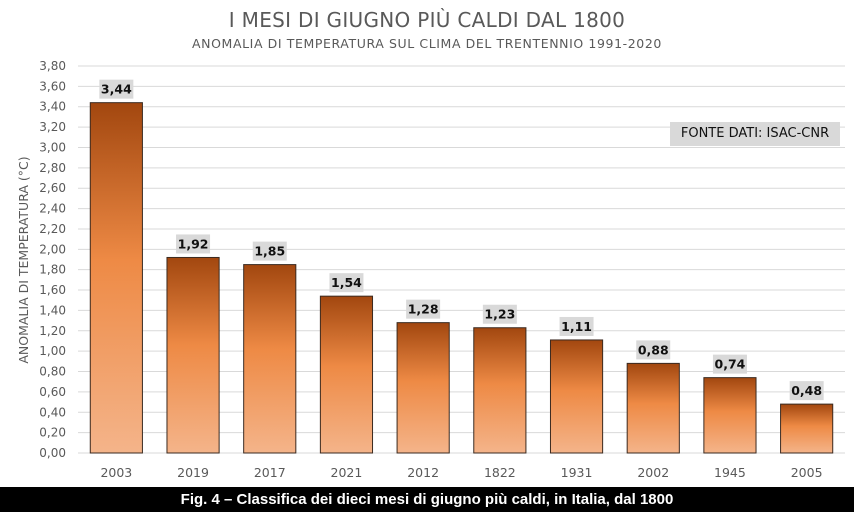 Image resolution: width=854 pixels, height=512 pixels. Describe the element at coordinates (52, 412) in the screenshot. I see `y-tick-label: 0,40` at that location.